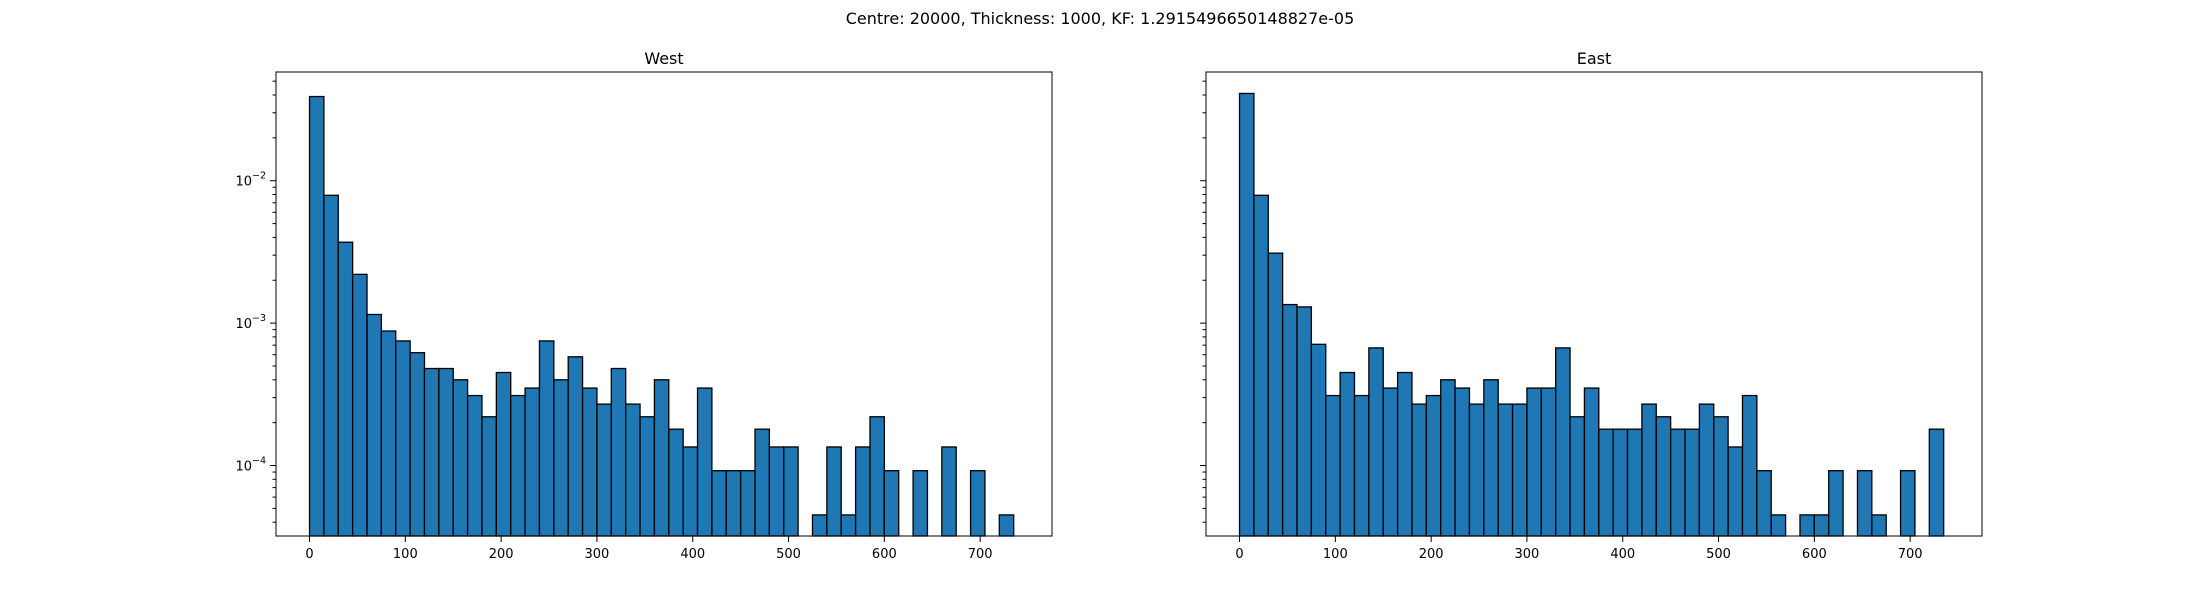 This screenshot has height=600, width=2200. I want to click on x-tick-label: 600, so click(1814, 554).